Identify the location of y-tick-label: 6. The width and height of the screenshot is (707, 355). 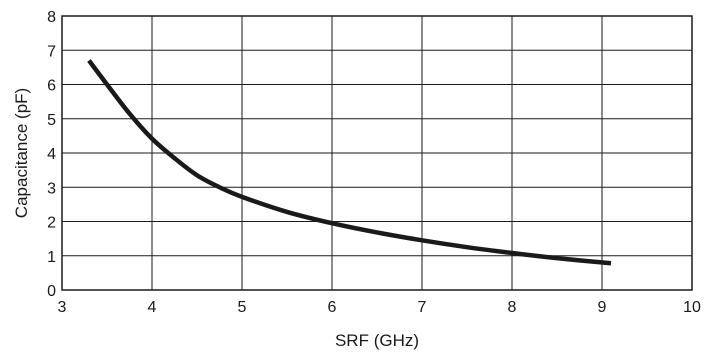
(51, 86).